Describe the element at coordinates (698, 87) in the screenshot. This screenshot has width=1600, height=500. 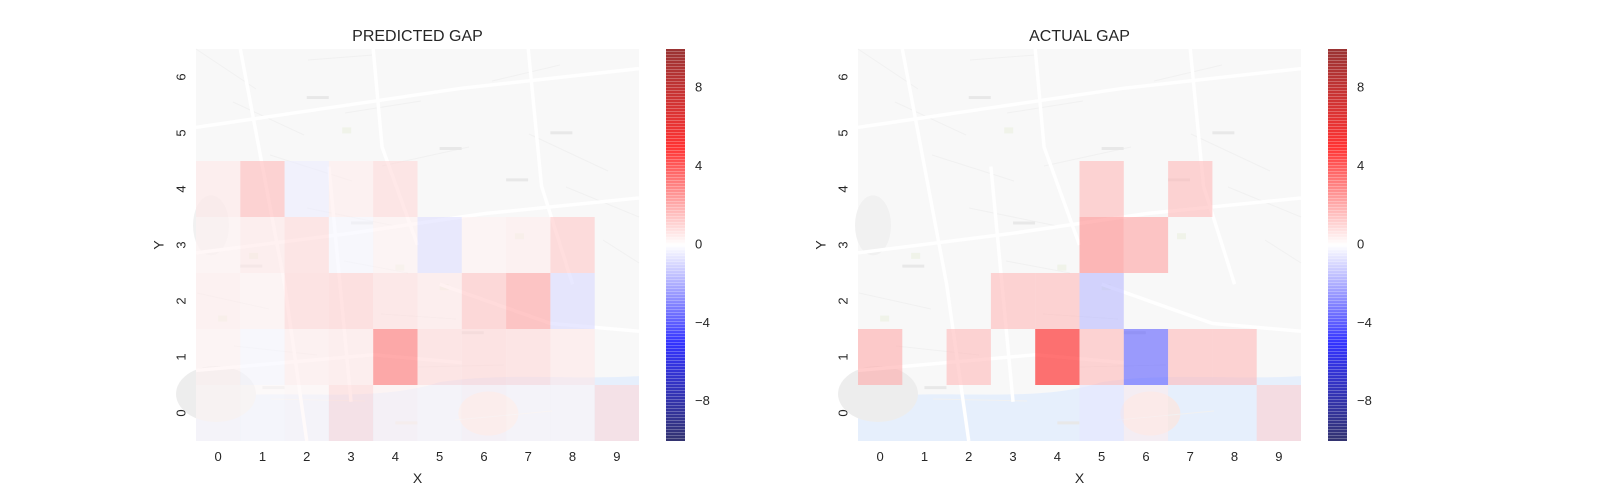
I see `colorbar-tick-label-0-0: 8` at that location.